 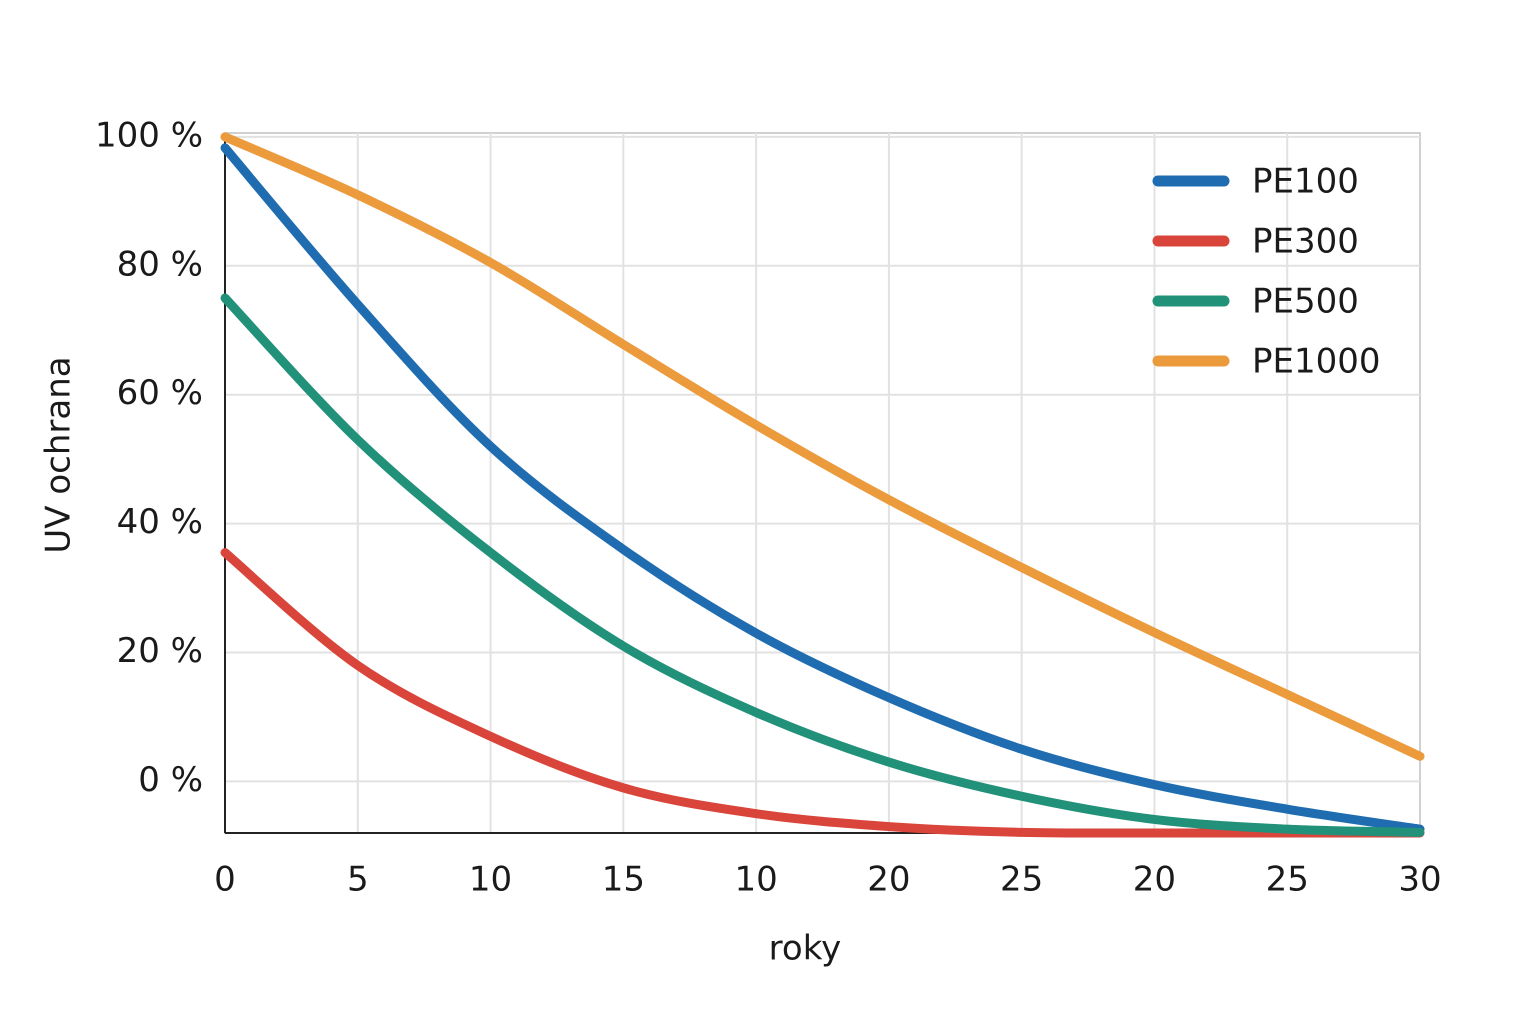 I want to click on y-axis-label: UV ochrana, so click(x=59, y=454).